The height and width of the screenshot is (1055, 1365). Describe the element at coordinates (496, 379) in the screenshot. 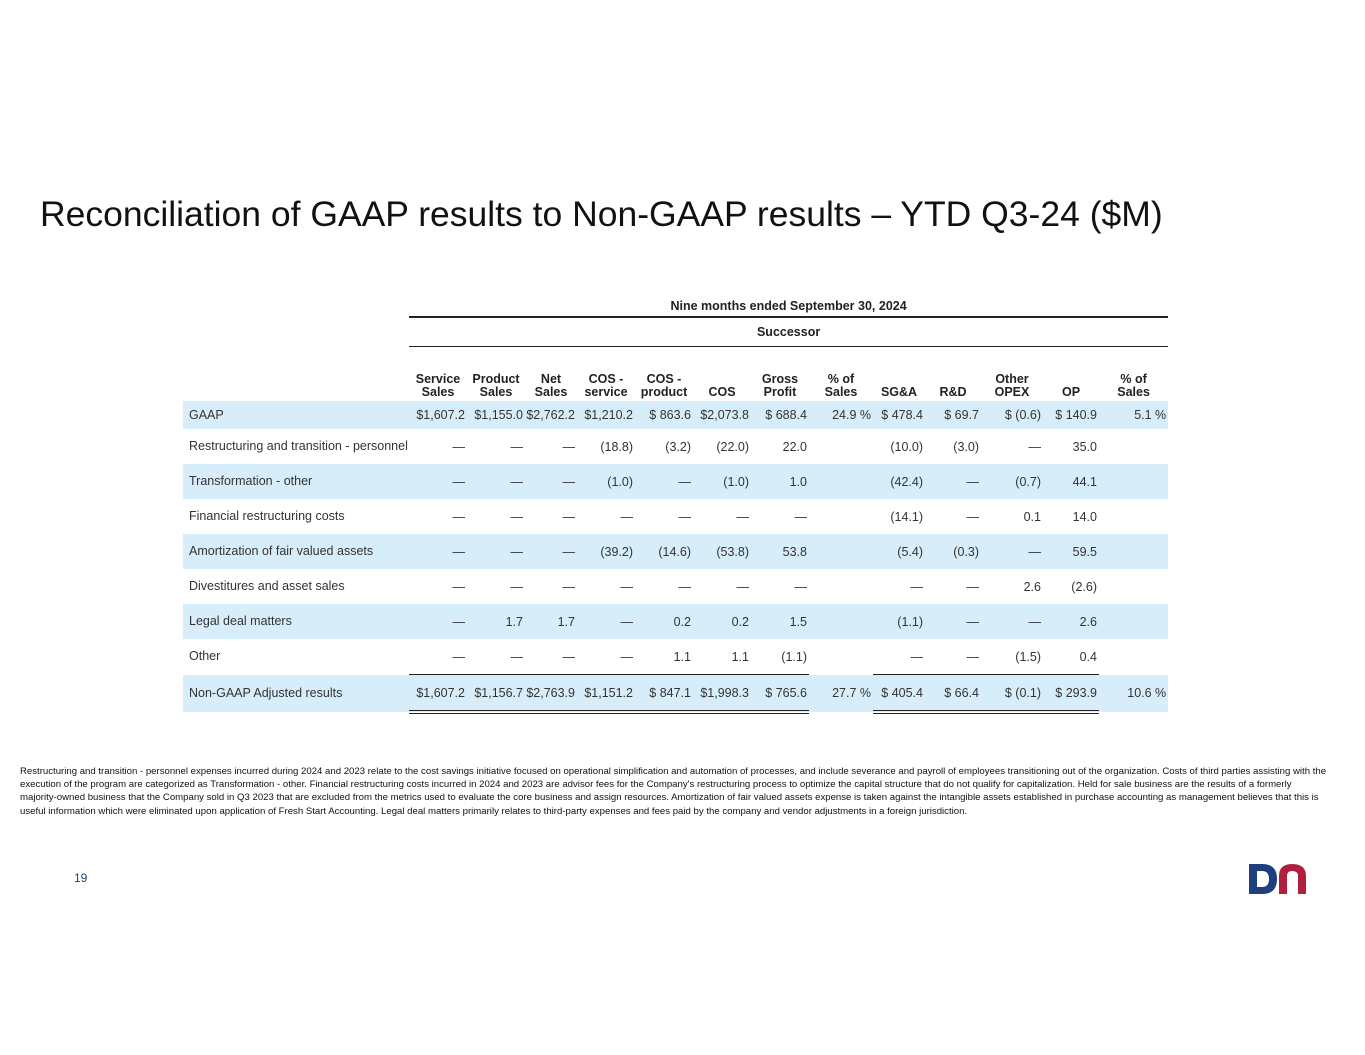

I see `column-header-line: Product` at that location.